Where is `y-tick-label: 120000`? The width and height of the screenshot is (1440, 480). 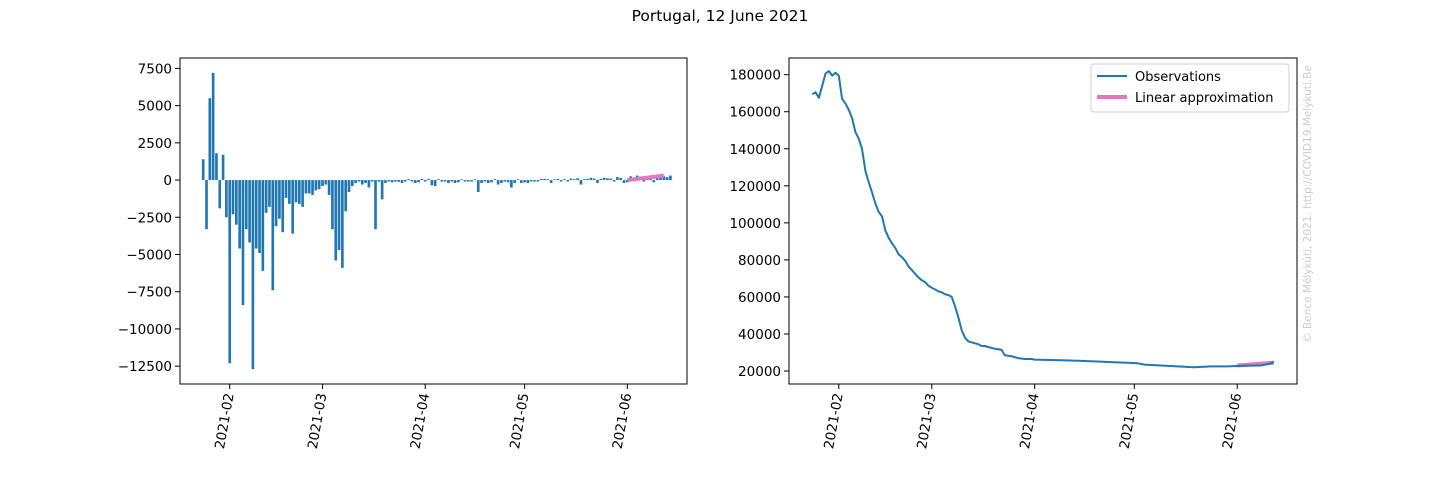 y-tick-label: 120000 is located at coordinates (755, 187).